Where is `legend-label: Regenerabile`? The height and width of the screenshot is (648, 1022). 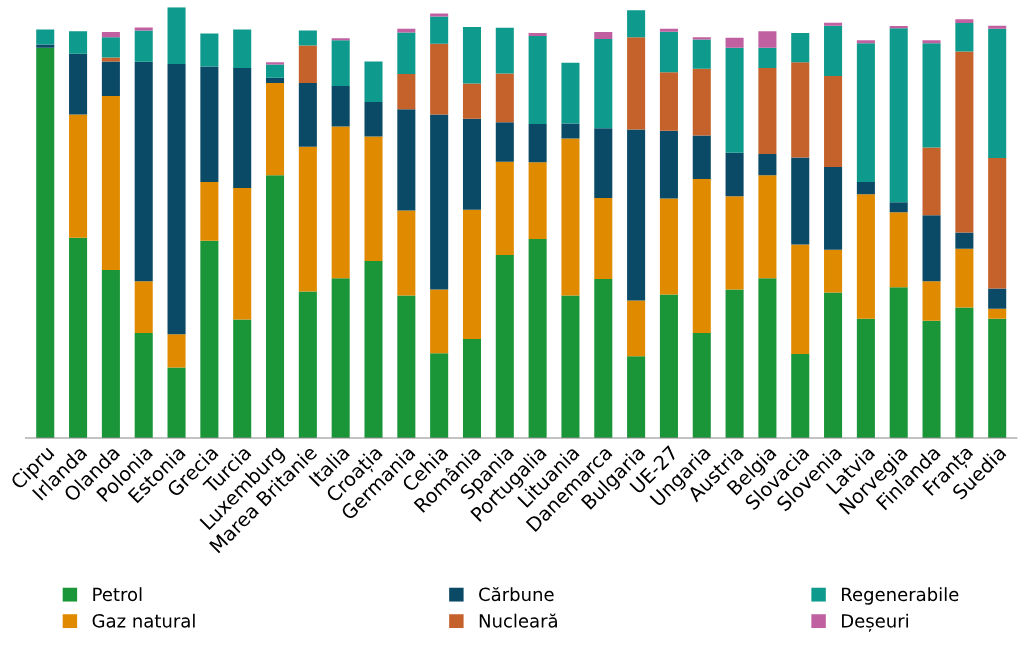 legend-label: Regenerabile is located at coordinates (900, 596).